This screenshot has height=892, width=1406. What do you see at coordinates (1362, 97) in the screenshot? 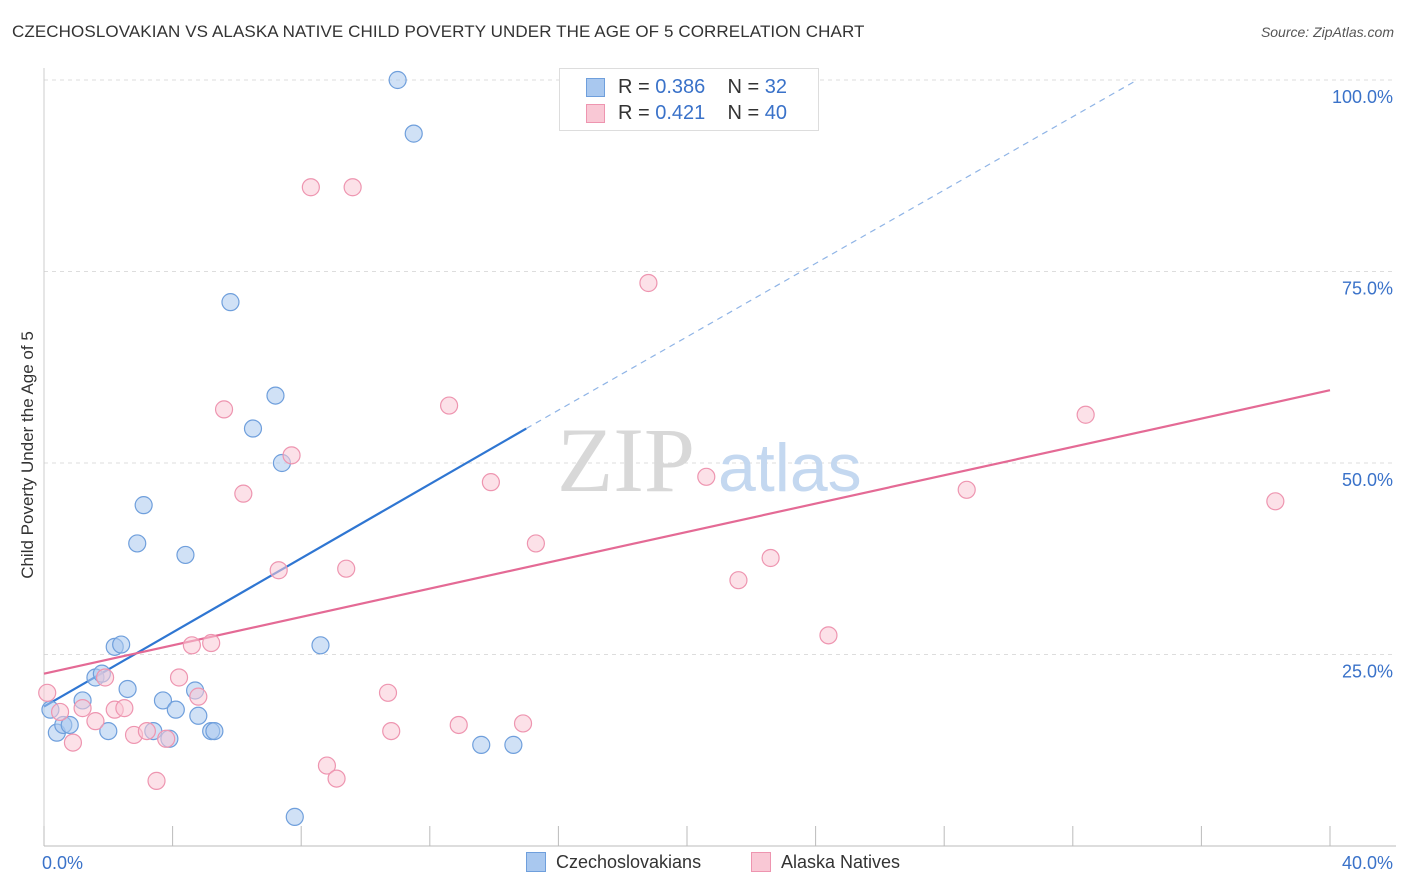
I see `y-tick-label: 100.0%` at bounding box center [1362, 97].